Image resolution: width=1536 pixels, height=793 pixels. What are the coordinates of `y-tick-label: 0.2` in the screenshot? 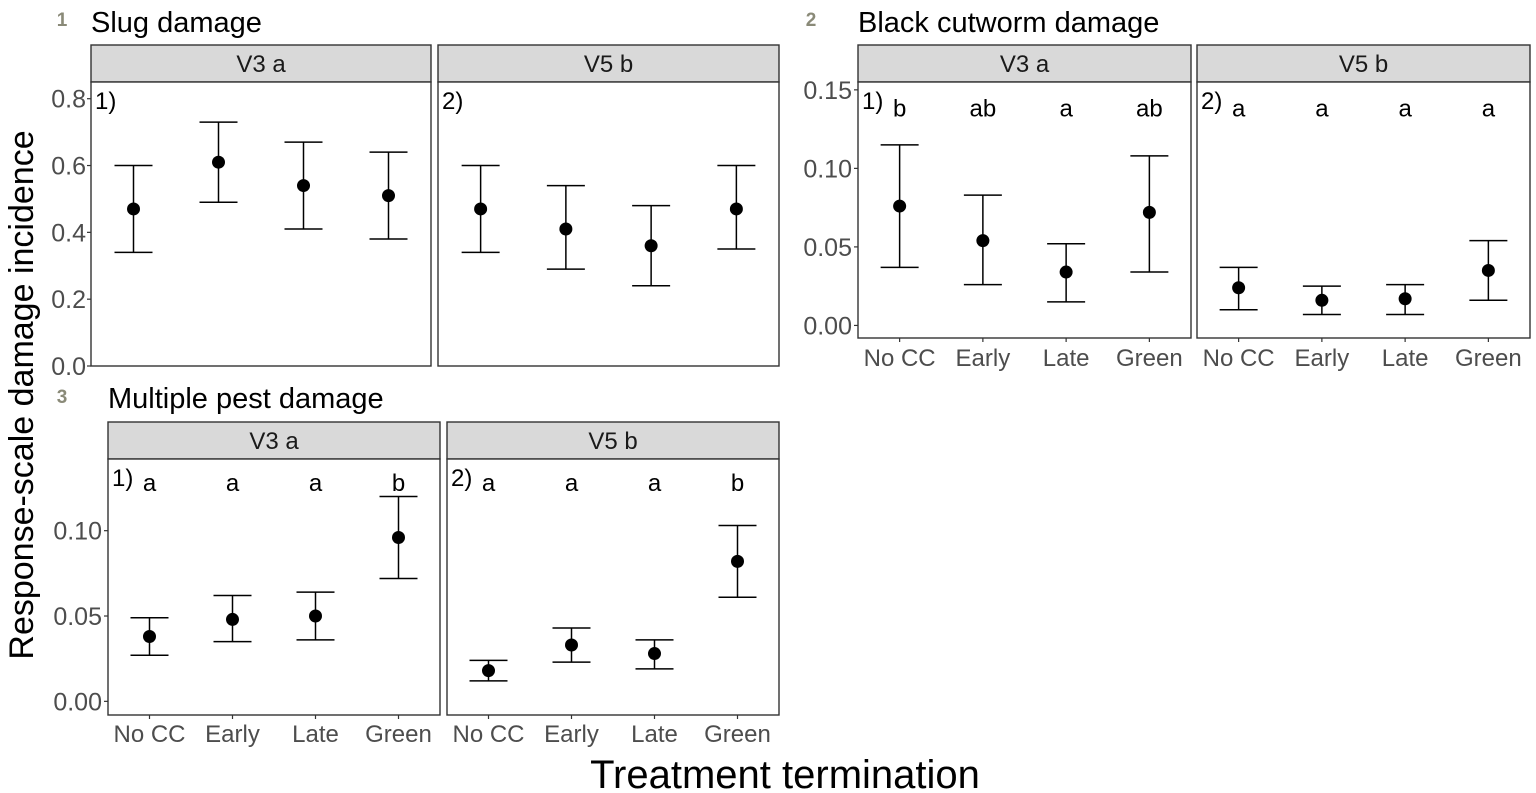 It's located at (68, 300).